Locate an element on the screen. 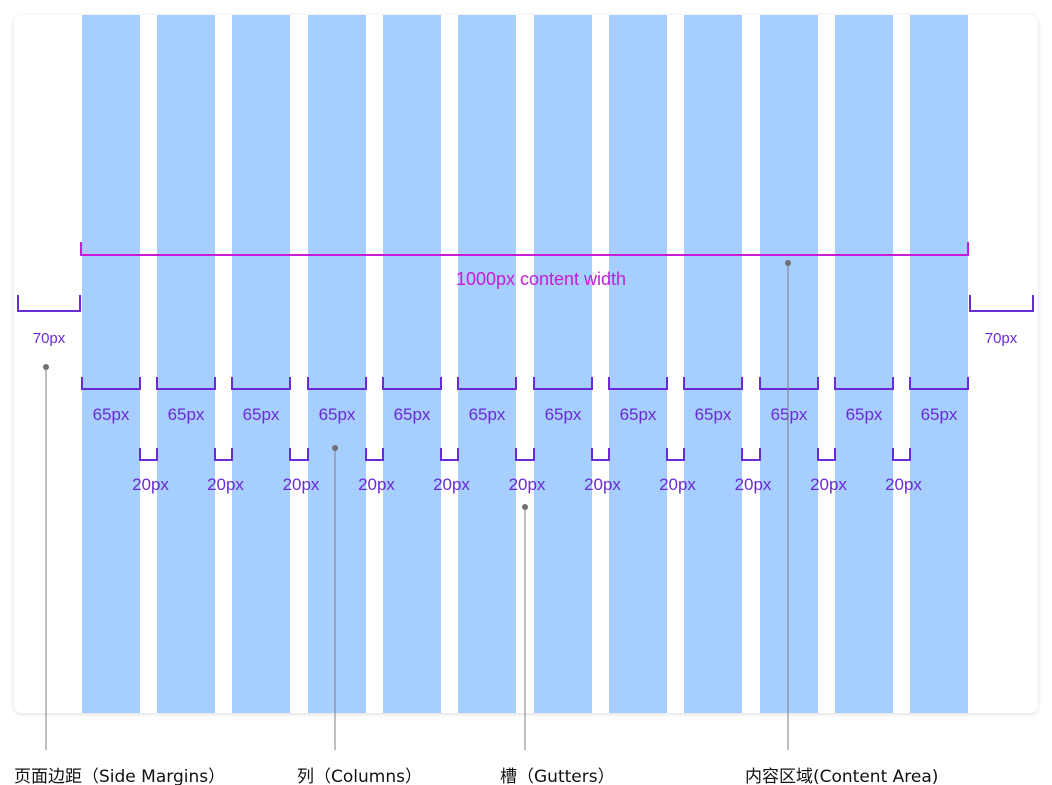  column-width-label-9: 65px is located at coordinates (713, 414).